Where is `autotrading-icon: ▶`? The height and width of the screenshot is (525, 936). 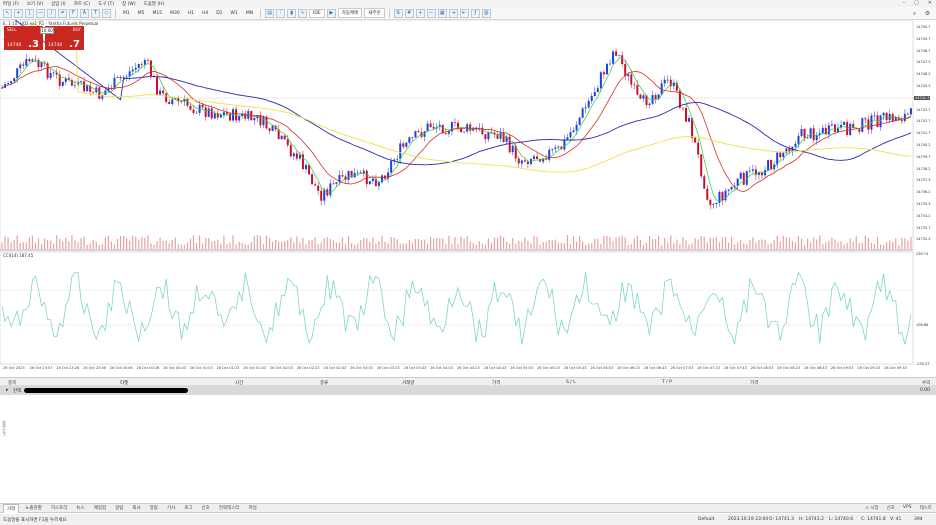
autotrading-icon: ▶ is located at coordinates (331, 13).